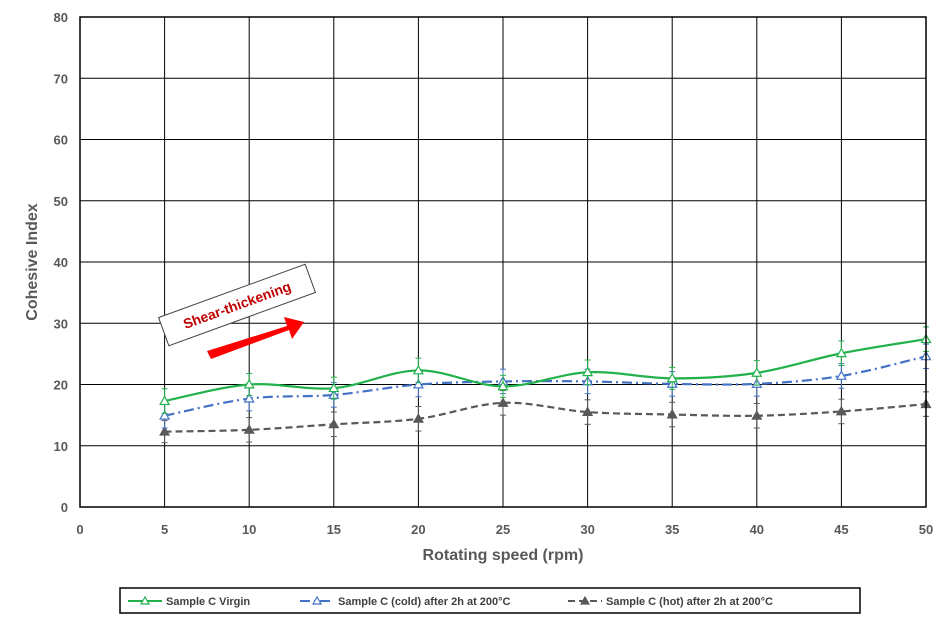  I want to click on annotation-arrow, so click(255, 338).